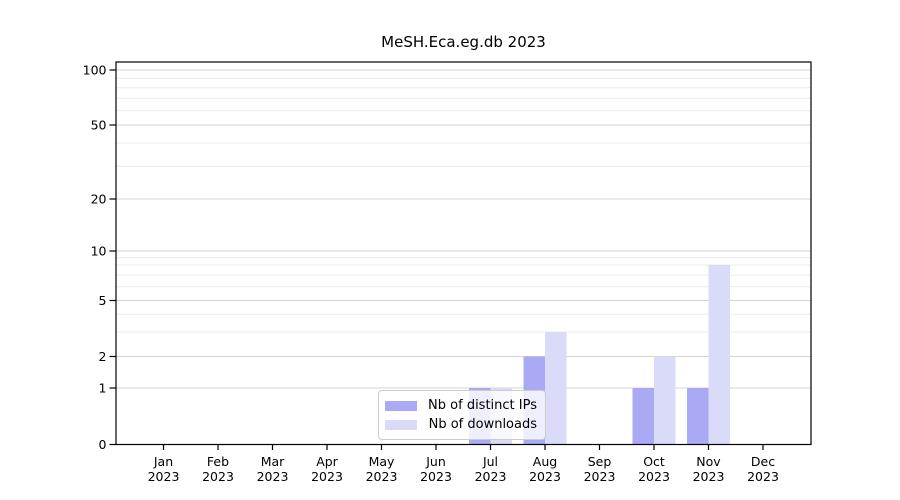  Describe the element at coordinates (719, 355) in the screenshot. I see `bar-downloads-nov` at that location.